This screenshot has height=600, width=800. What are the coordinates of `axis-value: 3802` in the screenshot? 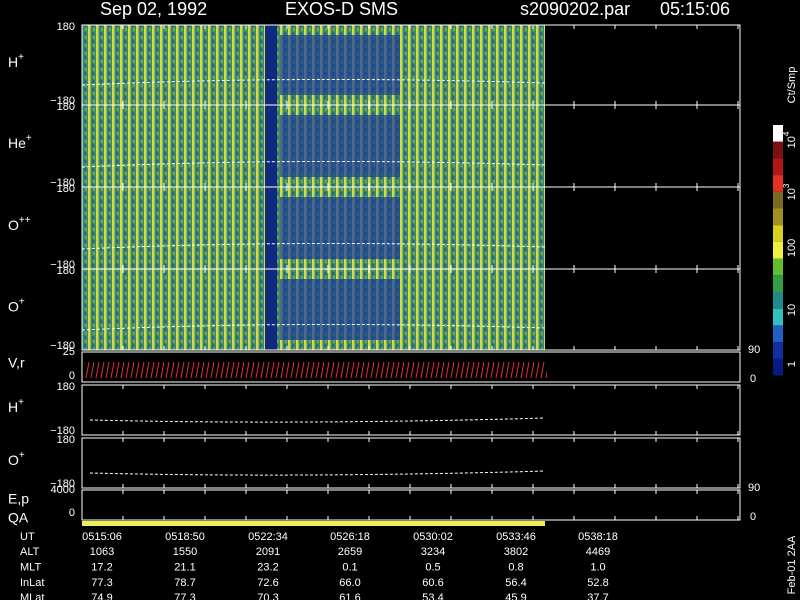 It's located at (516, 552).